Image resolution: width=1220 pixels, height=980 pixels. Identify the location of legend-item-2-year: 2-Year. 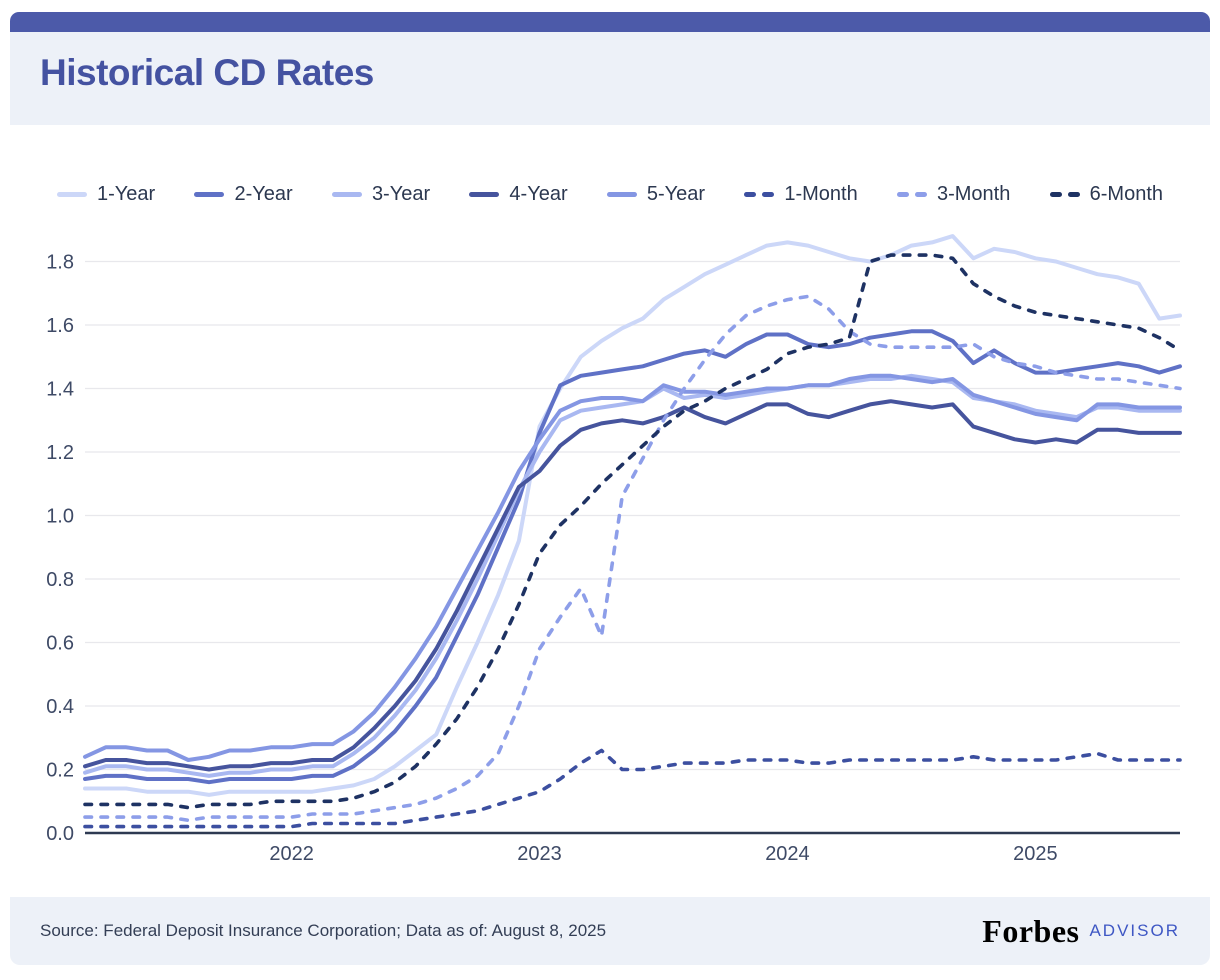
(243, 194).